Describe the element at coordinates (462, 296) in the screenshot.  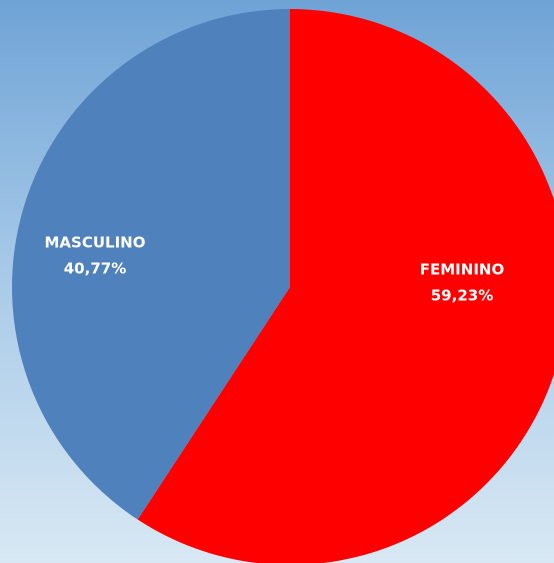
I see `slice-value-label: 59,23%` at that location.